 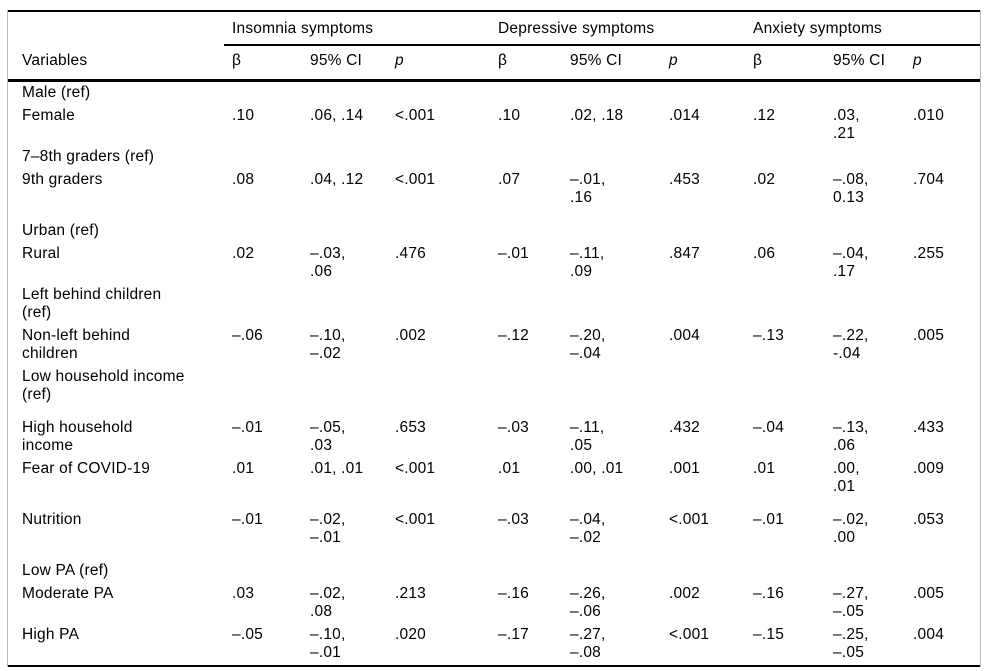 I want to click on depressive-beta-value: .01, so click(x=509, y=468).